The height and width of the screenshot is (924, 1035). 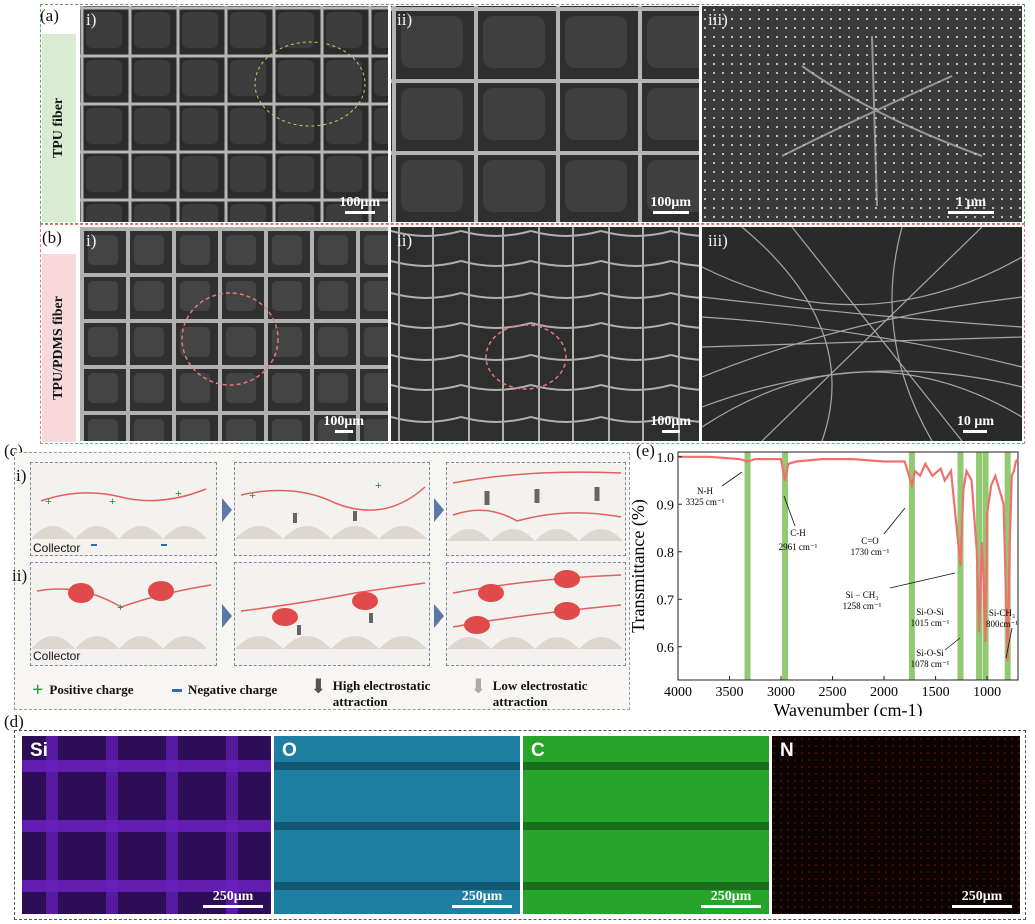 What do you see at coordinates (862, 600) in the screenshot?
I see `annotation-sich3-1258: Si − CH₃ 1258 cm⁻¹` at bounding box center [862, 600].